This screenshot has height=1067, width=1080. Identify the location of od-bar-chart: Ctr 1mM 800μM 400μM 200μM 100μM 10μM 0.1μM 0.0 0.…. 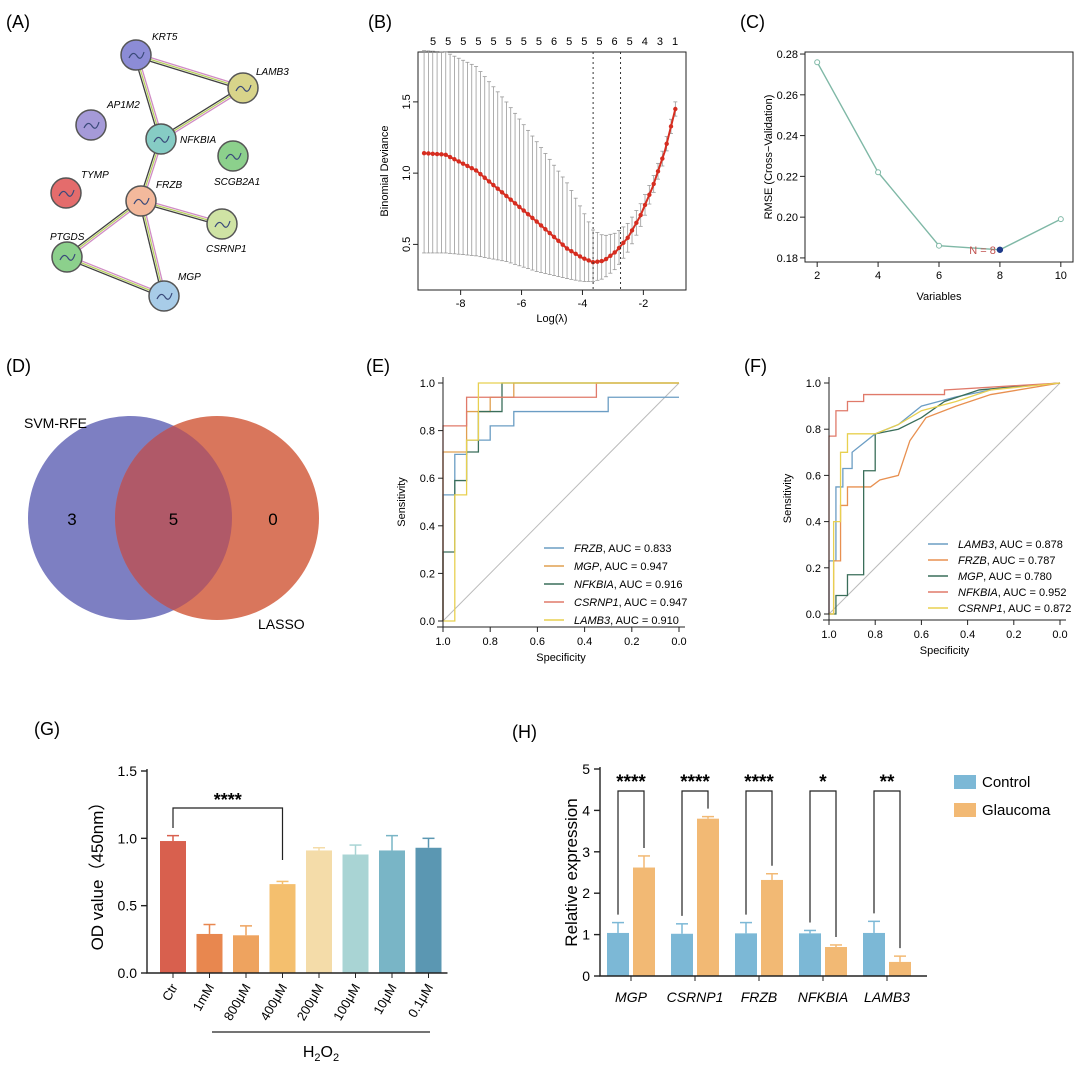
(268, 913).